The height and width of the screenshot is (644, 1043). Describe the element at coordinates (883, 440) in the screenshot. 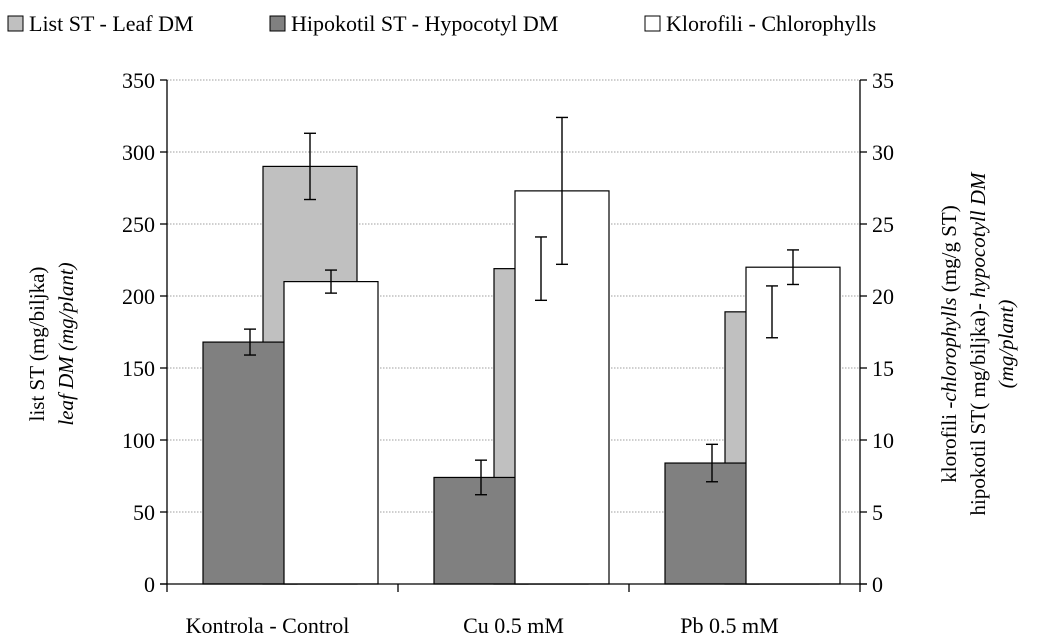

I see `right-tick-label: 10` at that location.